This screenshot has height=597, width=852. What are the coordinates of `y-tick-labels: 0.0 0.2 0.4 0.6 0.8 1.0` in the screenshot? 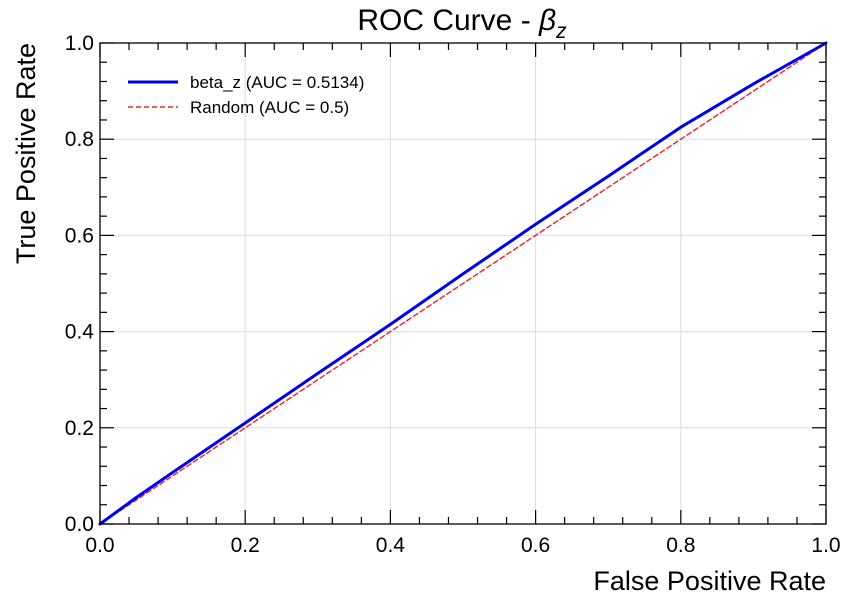 It's located at (80, 284).